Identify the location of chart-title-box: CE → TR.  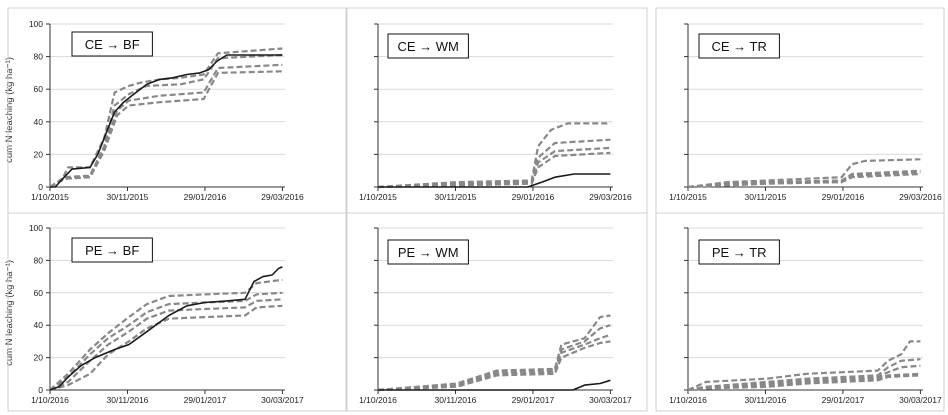
(739, 46).